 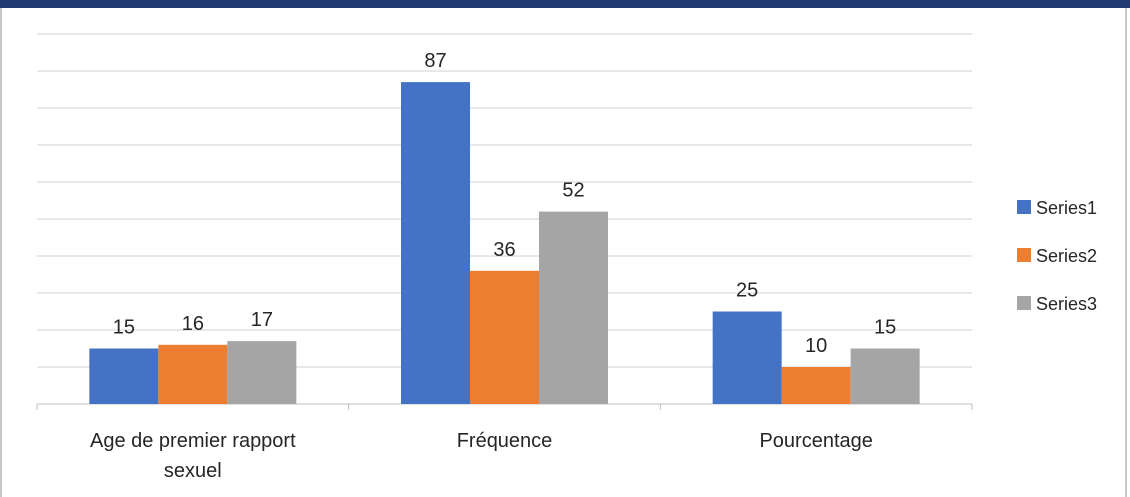 What do you see at coordinates (262, 320) in the screenshot?
I see `data-label: 17` at bounding box center [262, 320].